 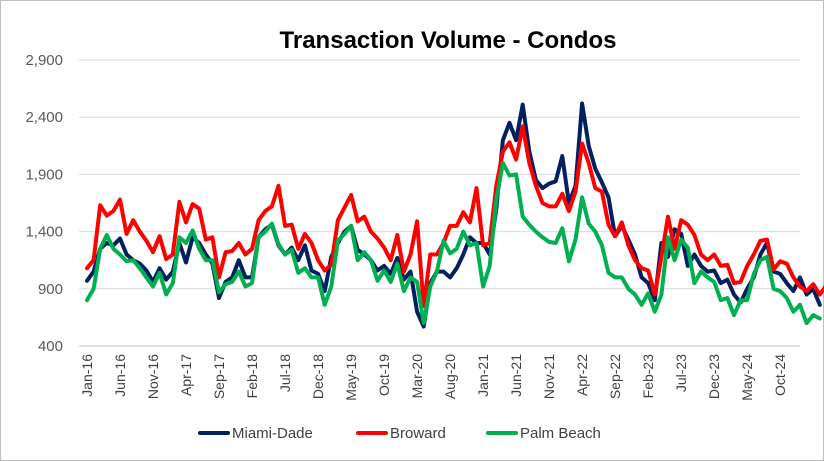 What do you see at coordinates (87, 375) in the screenshot?
I see `x-tick-label: Jan-16` at bounding box center [87, 375].